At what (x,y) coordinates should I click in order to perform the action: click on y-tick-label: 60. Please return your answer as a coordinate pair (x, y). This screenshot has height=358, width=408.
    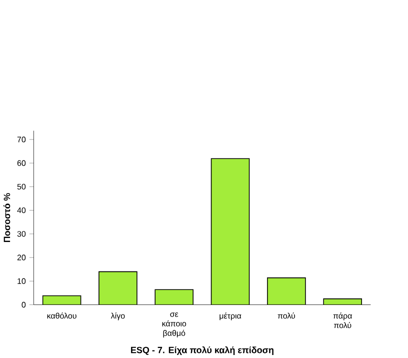
    Looking at the image, I should click on (21, 163).